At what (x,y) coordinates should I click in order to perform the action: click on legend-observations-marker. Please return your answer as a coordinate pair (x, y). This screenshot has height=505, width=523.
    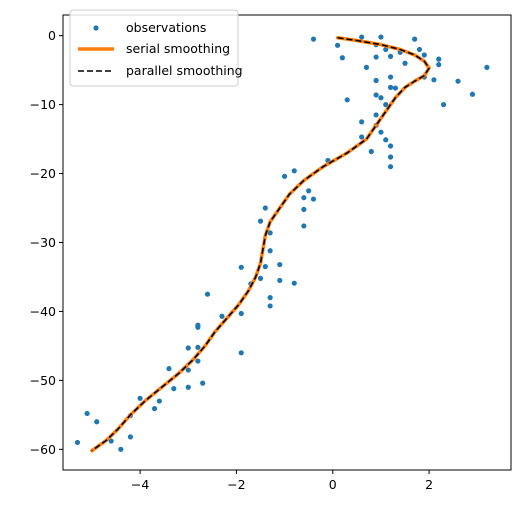
    Looking at the image, I should click on (96, 28).